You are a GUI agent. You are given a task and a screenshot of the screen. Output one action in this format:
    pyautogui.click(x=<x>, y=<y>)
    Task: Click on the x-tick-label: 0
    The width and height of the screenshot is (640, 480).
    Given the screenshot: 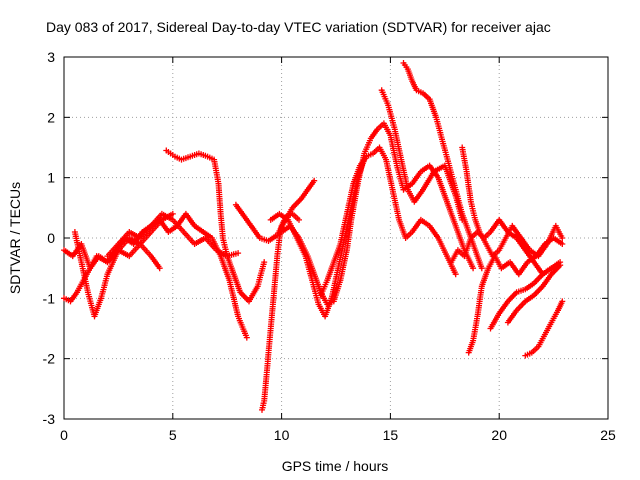 What is the action you would take?
    pyautogui.click(x=64, y=435)
    